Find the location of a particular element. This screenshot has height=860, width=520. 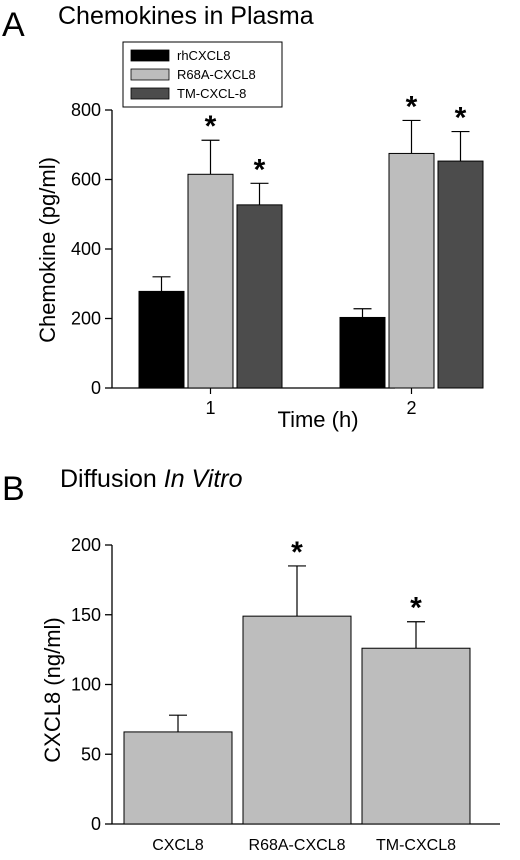

chart-a-legend-label: rhCXCL8 is located at coordinates (203, 55).